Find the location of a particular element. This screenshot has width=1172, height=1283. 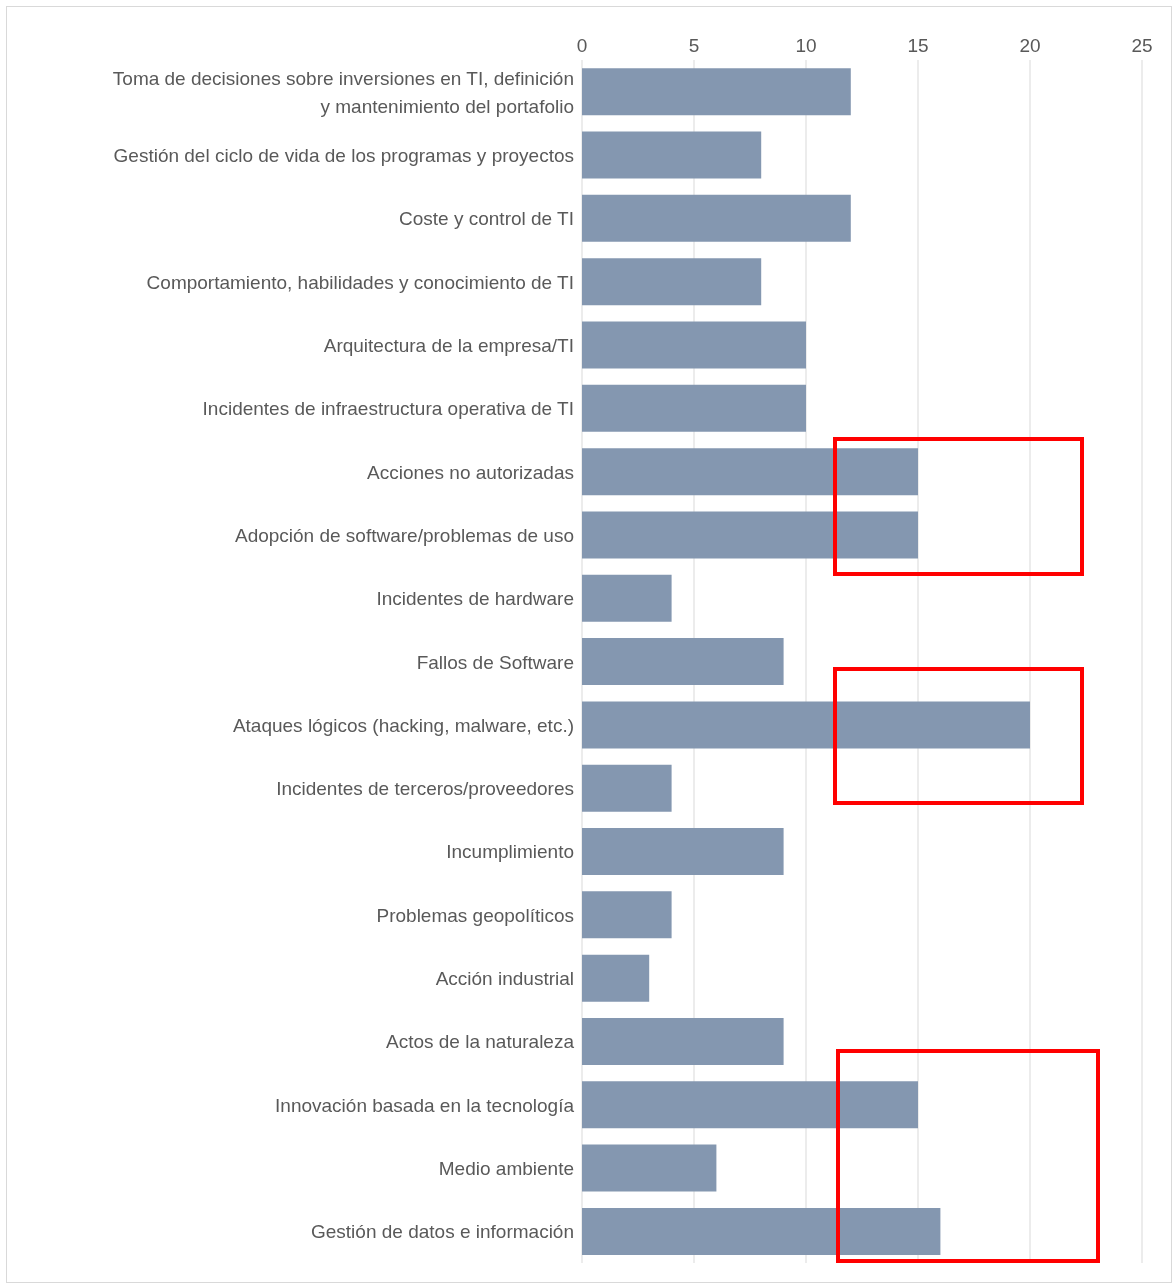

x-tick-label: 10 is located at coordinates (806, 45).